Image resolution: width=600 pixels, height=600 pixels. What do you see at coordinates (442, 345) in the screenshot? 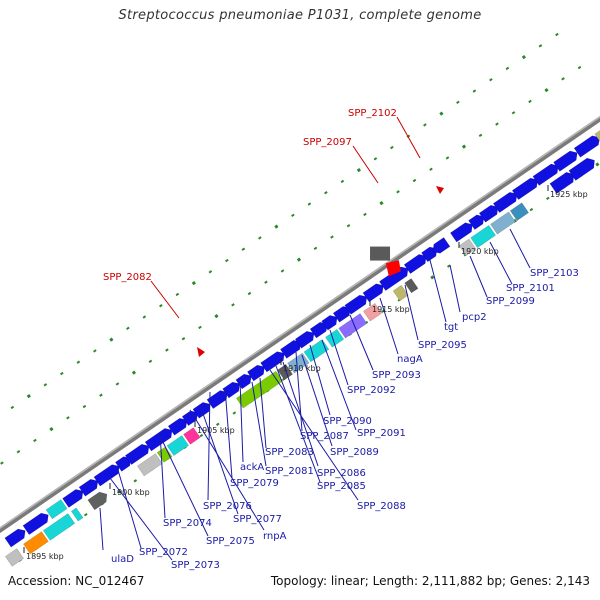
I see `gene-label: SPP_2095` at bounding box center [442, 345].